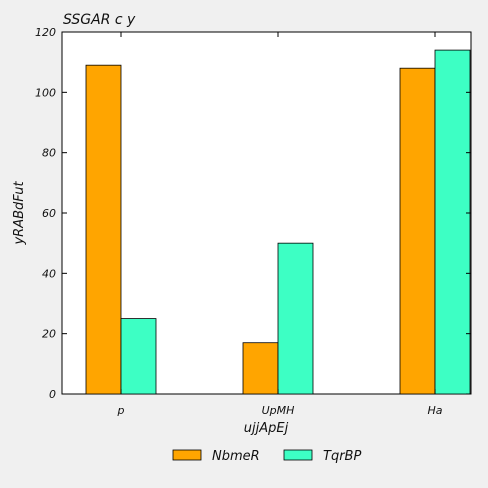 Image resolution: width=488 pixels, height=488 pixels. Describe the element at coordinates (49, 153) in the screenshot. I see `y-tick-label: 80` at that location.